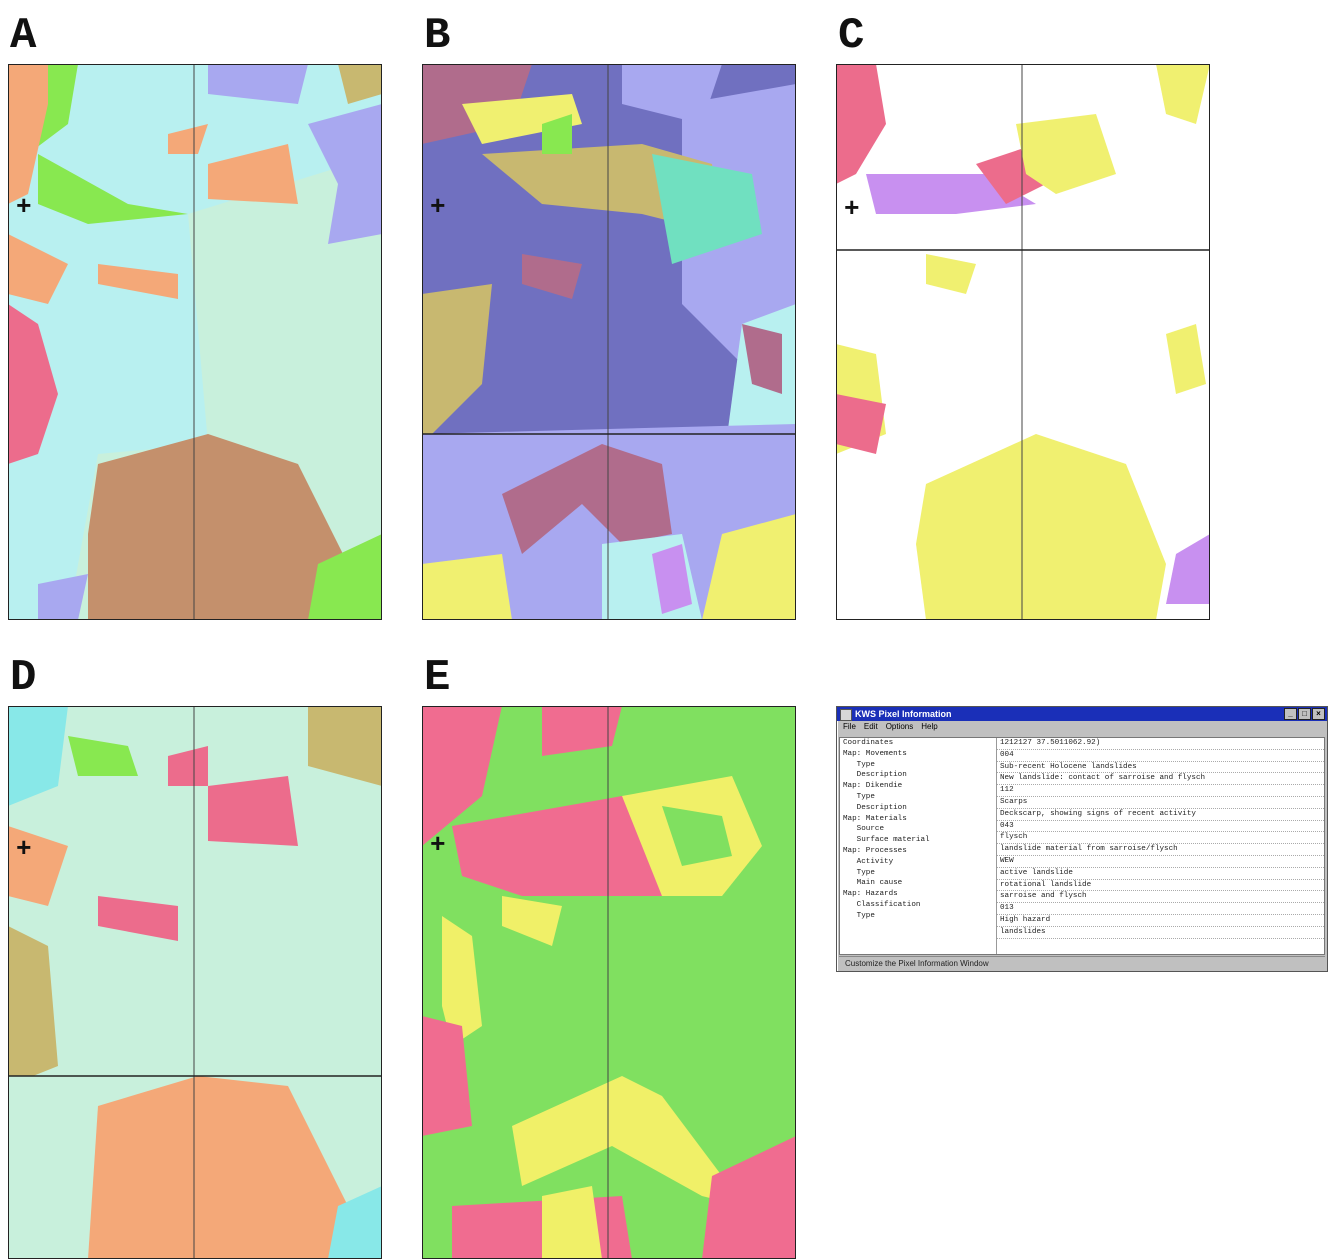  Describe the element at coordinates (1160, 862) in the screenshot. I see `attribute-value: WEW` at that location.